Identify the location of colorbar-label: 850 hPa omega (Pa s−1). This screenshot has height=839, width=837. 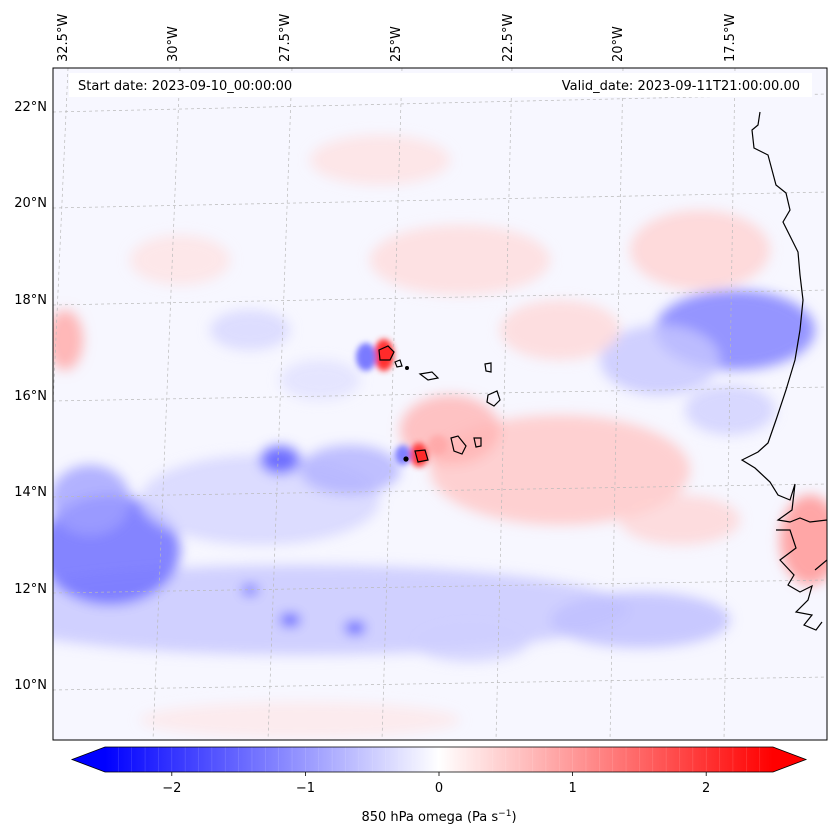
(438, 817).